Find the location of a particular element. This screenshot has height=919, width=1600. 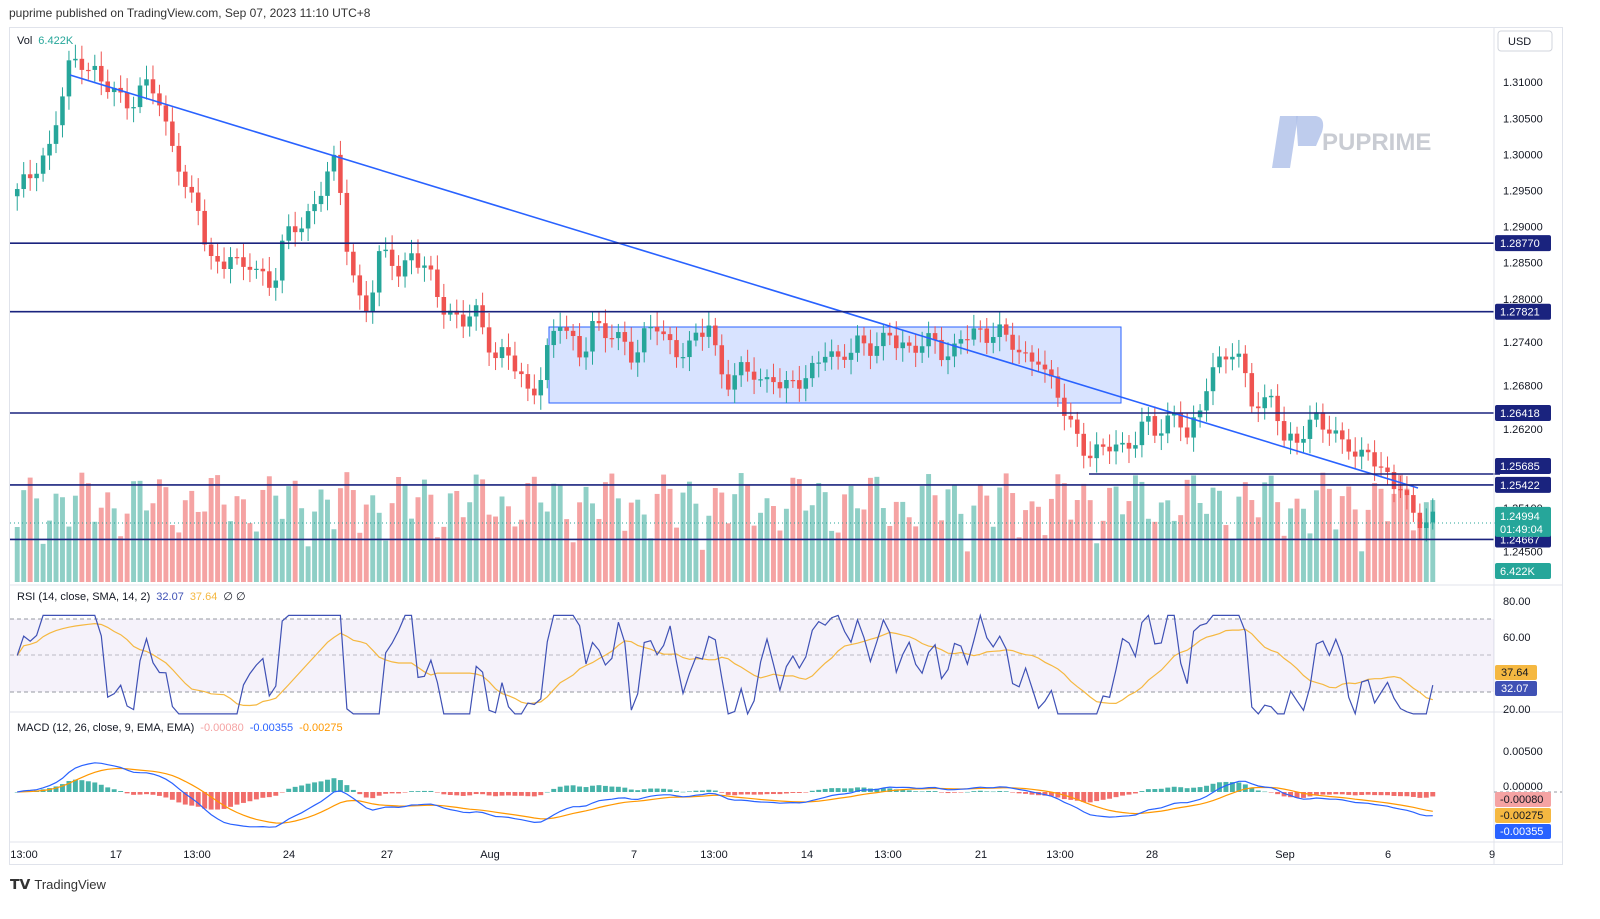

rsi-extra: ∅ ∅ is located at coordinates (234, 597).